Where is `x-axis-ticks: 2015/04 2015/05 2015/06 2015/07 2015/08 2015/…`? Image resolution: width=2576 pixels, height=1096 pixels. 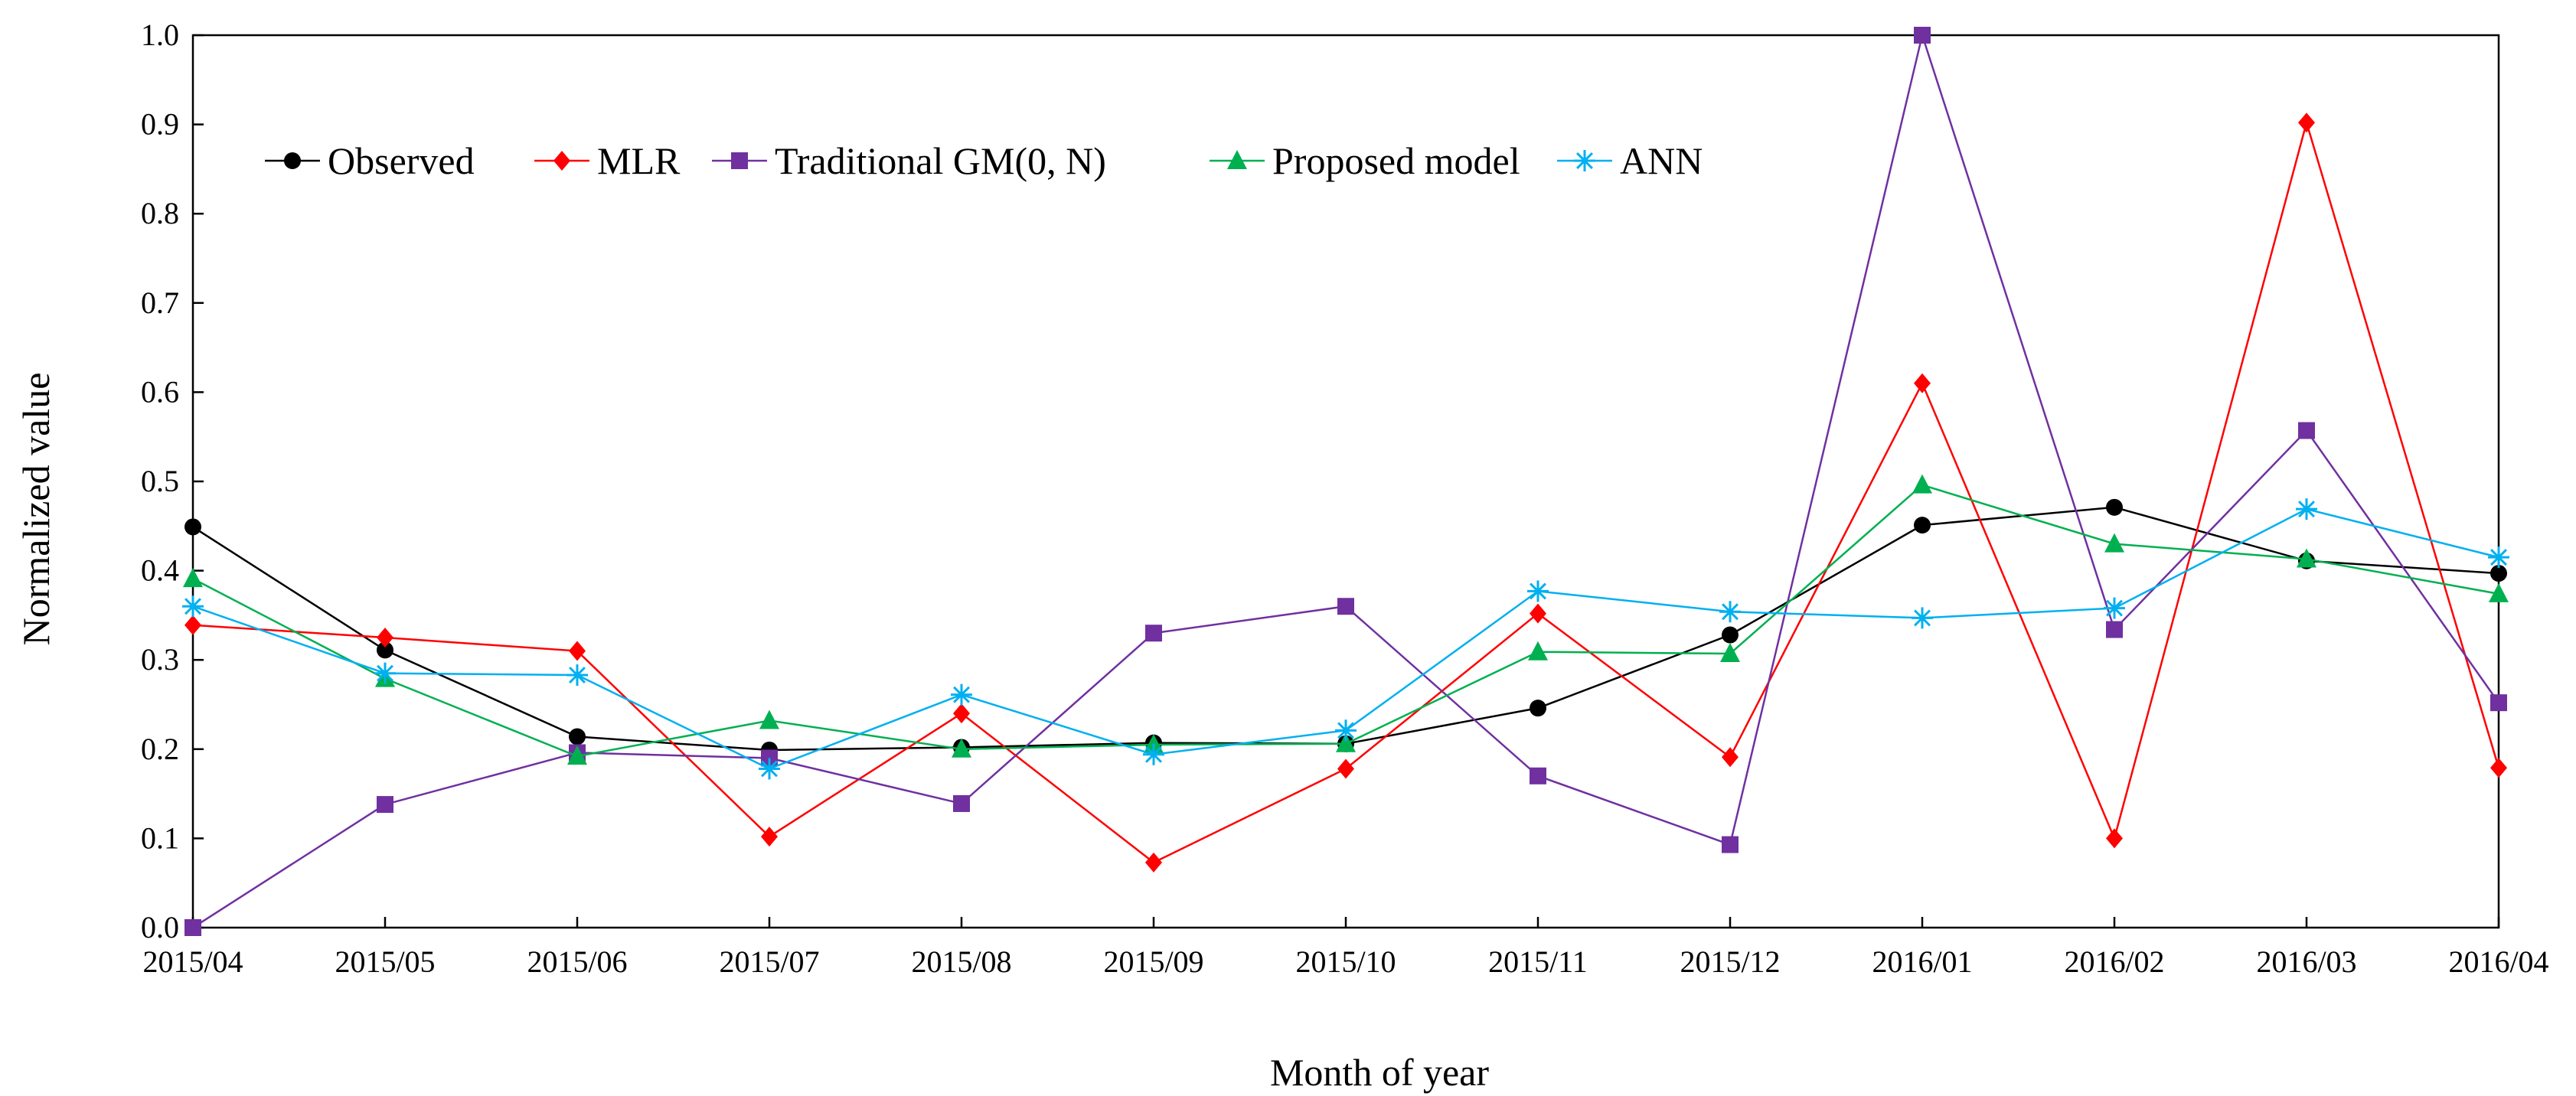 x-axis-ticks: 2015/04 2015/05 2015/06 2015/07 2015/08 2015/… is located at coordinates (1345, 948).